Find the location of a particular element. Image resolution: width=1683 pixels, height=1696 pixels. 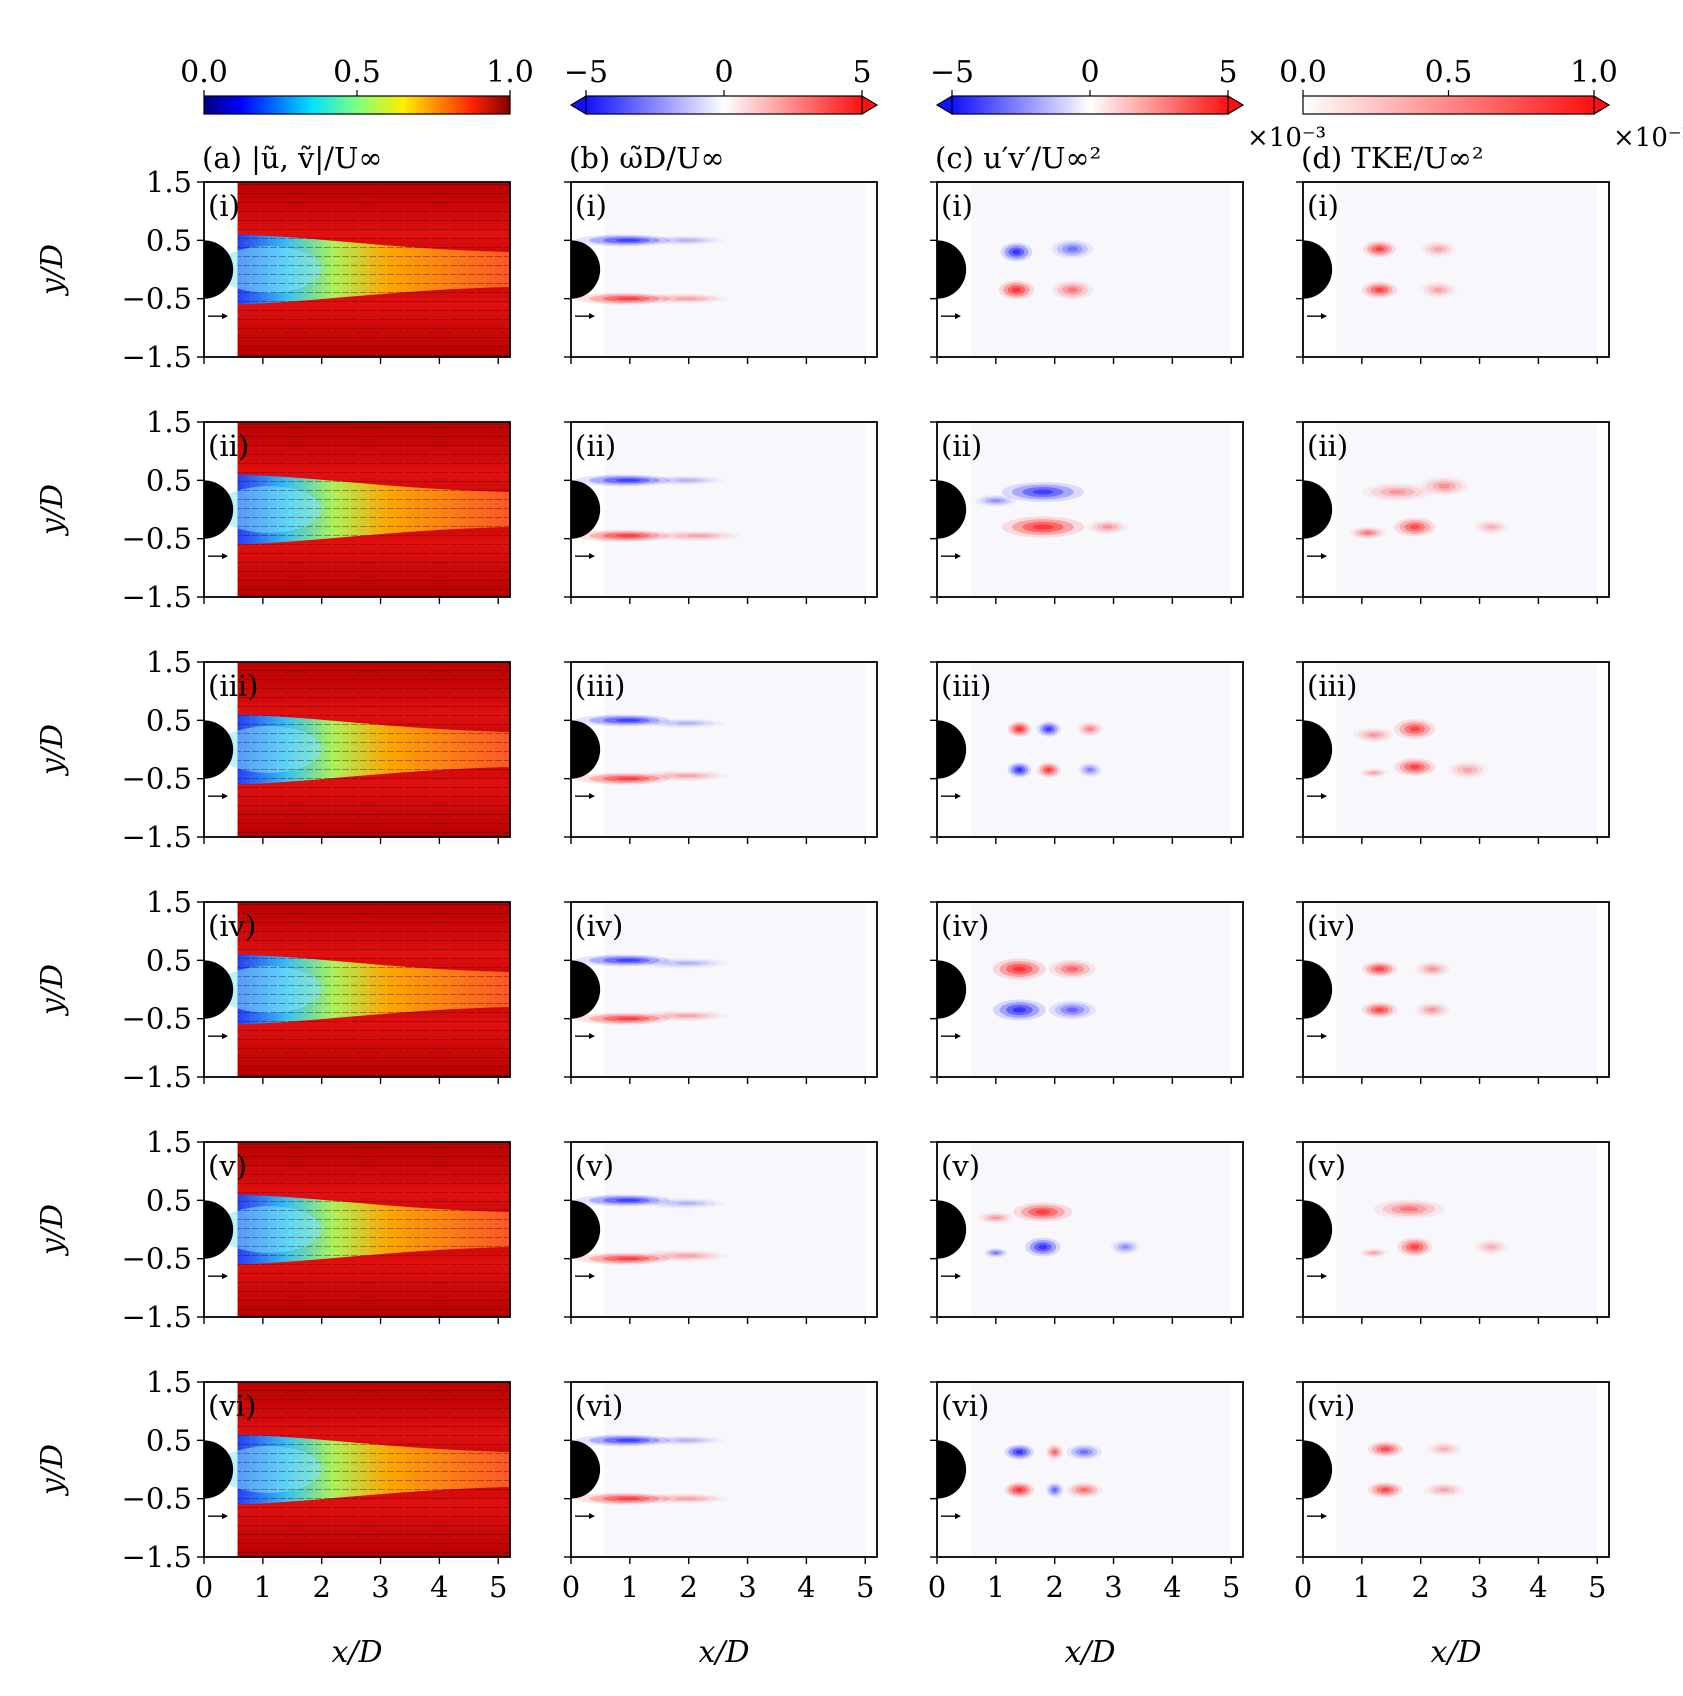

y-tick-label: 1.5 is located at coordinates (169, 662).